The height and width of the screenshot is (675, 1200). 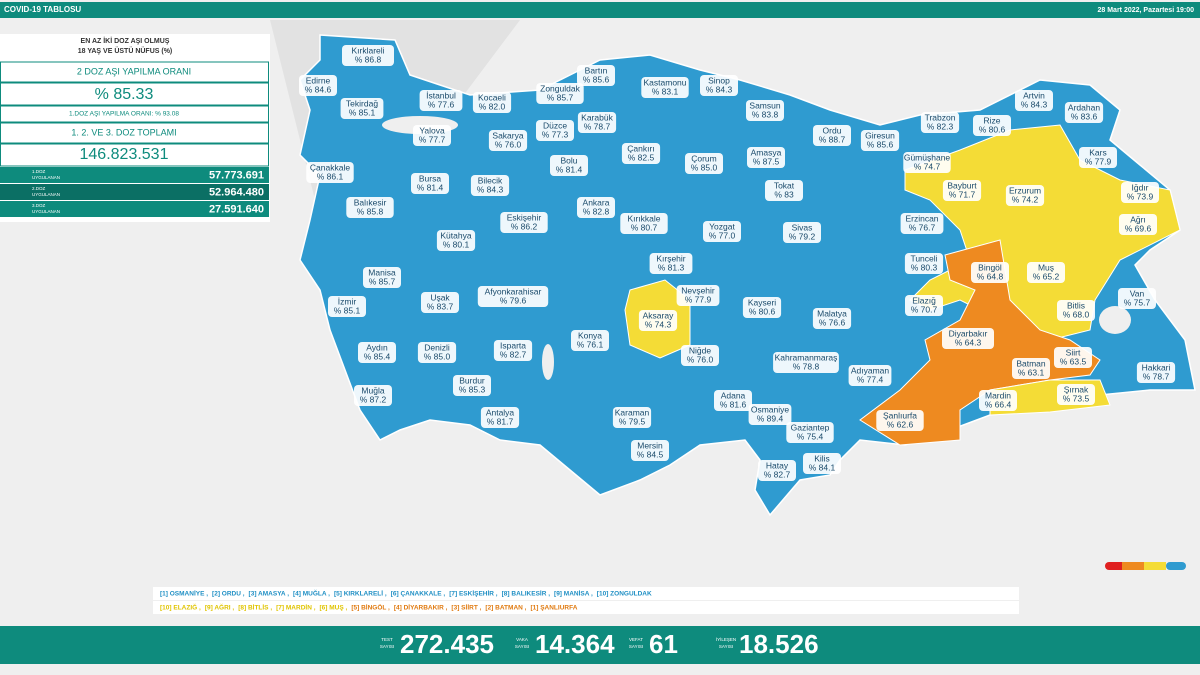 I want to click on ranking-item: [8] BİTLİS ,, so click(x=255, y=608).